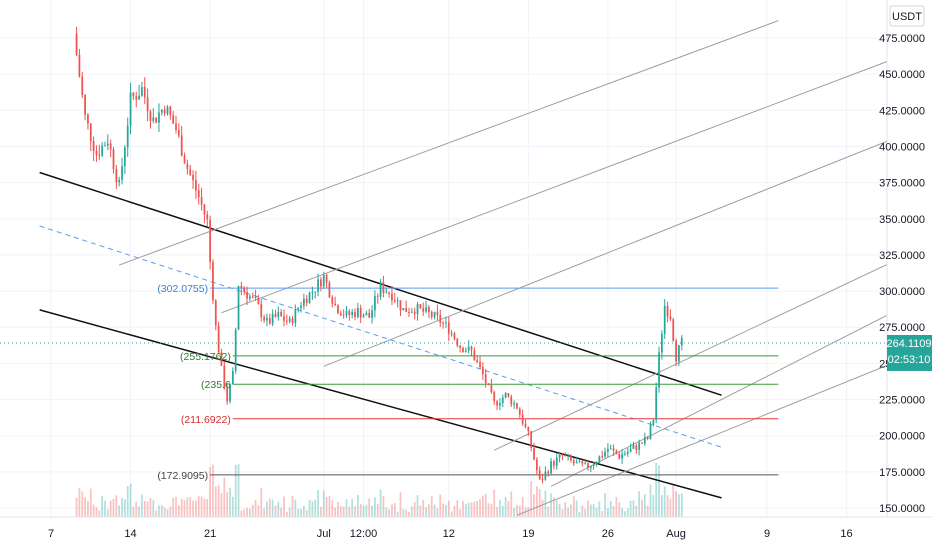 This screenshot has width=932, height=550. I want to click on price-tick-label: 450.0000, so click(902, 75).